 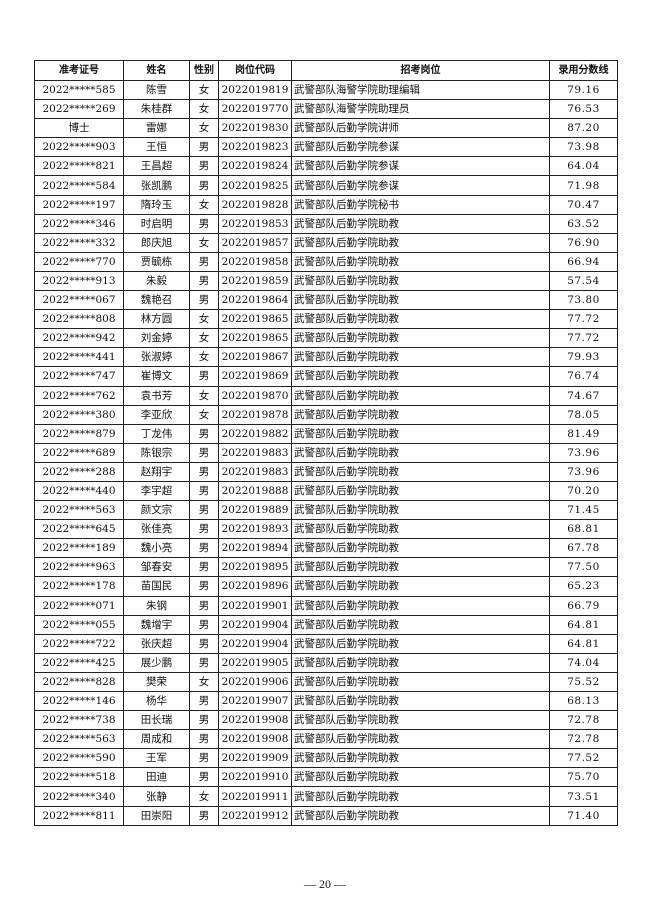 I want to click on cell-score: 70.47, so click(x=583, y=204).